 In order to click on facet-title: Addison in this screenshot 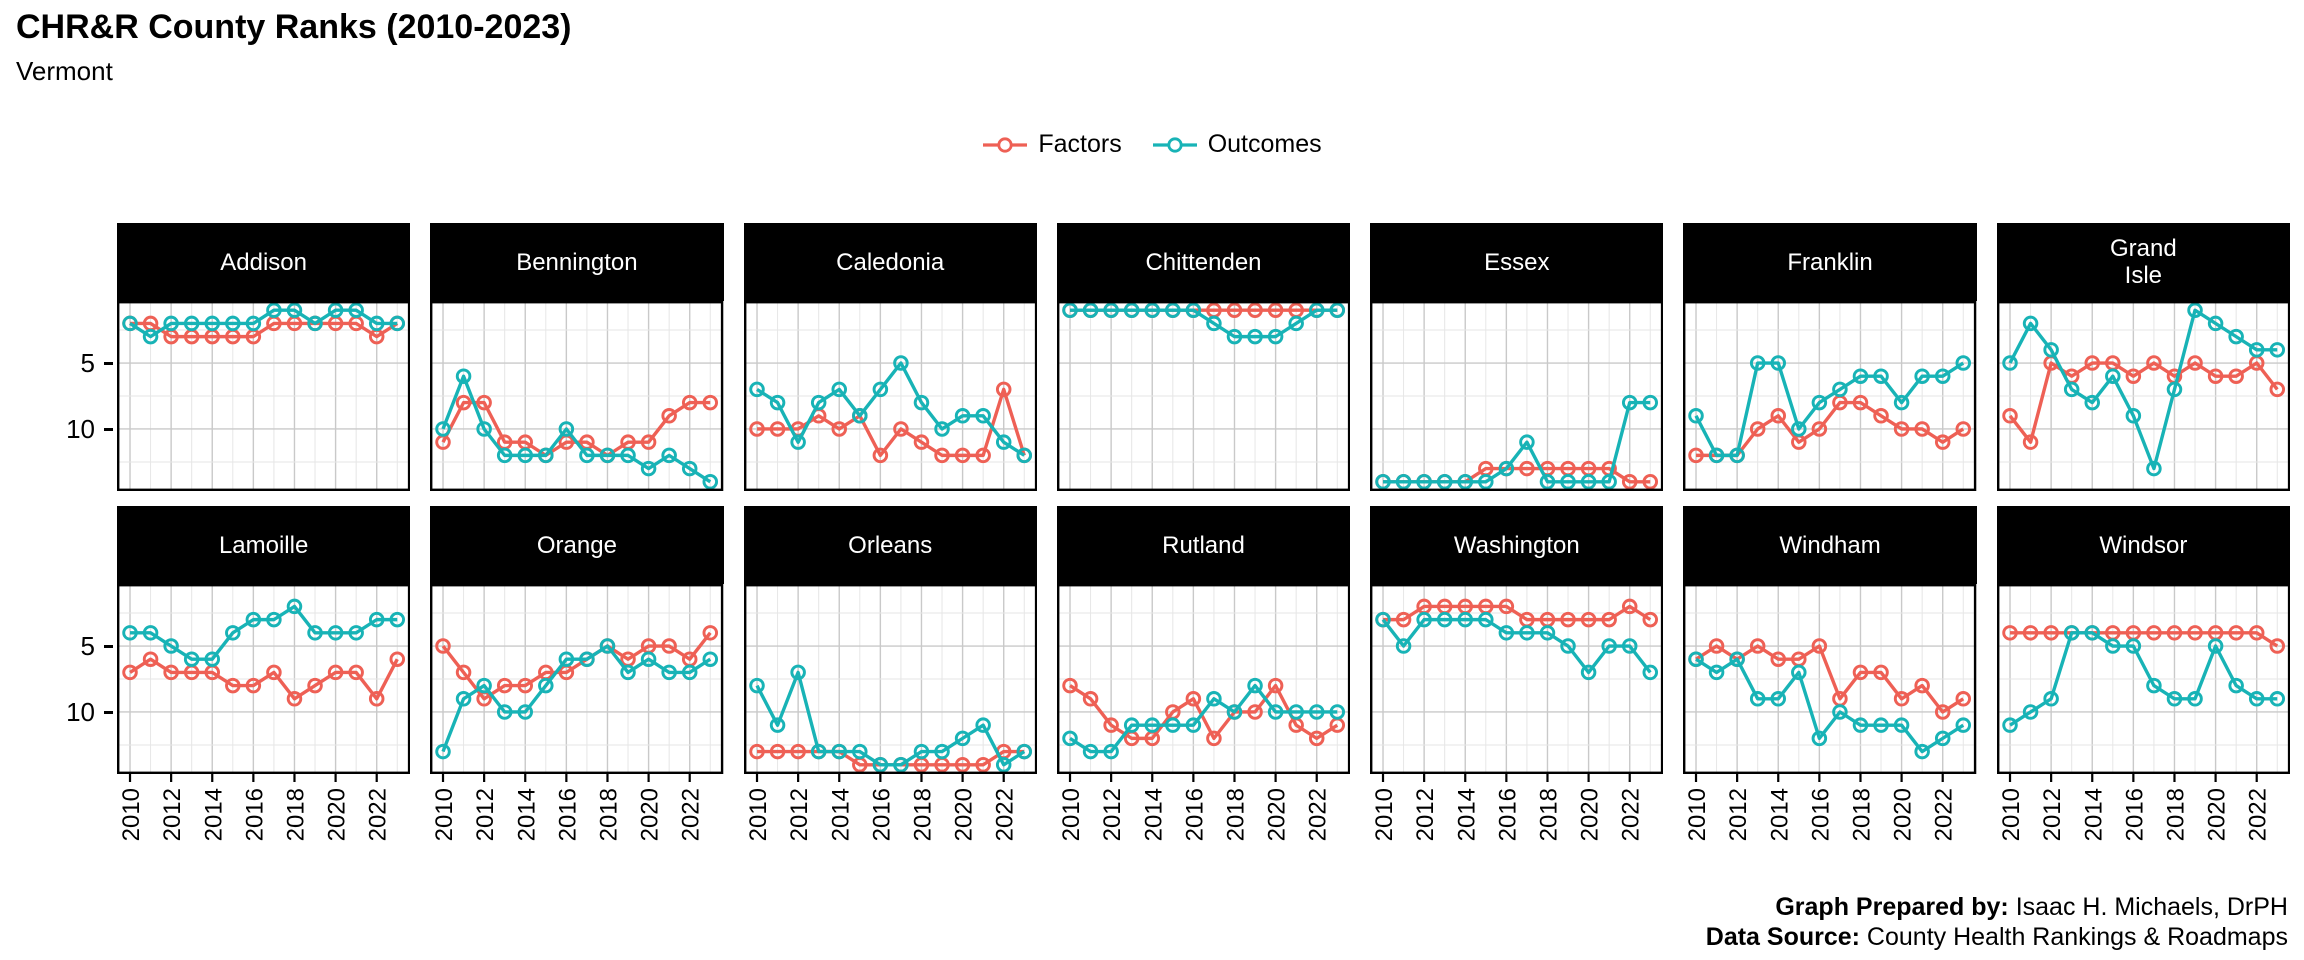, I will do `click(264, 262)`.